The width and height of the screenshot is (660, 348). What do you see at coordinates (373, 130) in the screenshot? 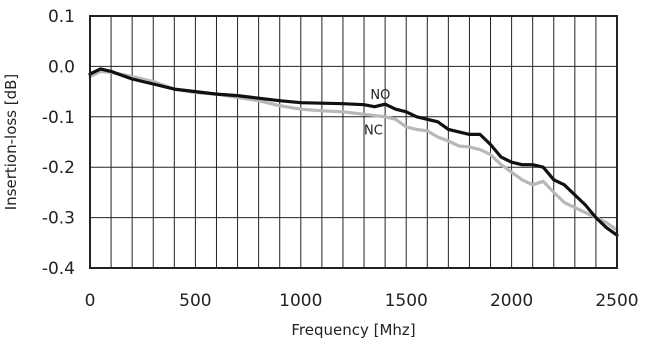
I see `series-label-nc: NC` at bounding box center [373, 130].